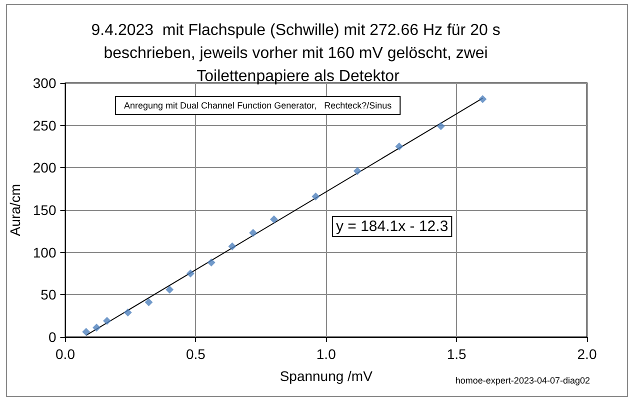  What do you see at coordinates (298, 53) in the screenshot?
I see `chart-title: 9.4.2023 mit Flachspule (Schwille) mit 272.66 Hz für 20 s beschrieben, jeweils vorher mit 160 mV gelöscht, zwei Toilettenpapiere als Detektor` at bounding box center [298, 53].